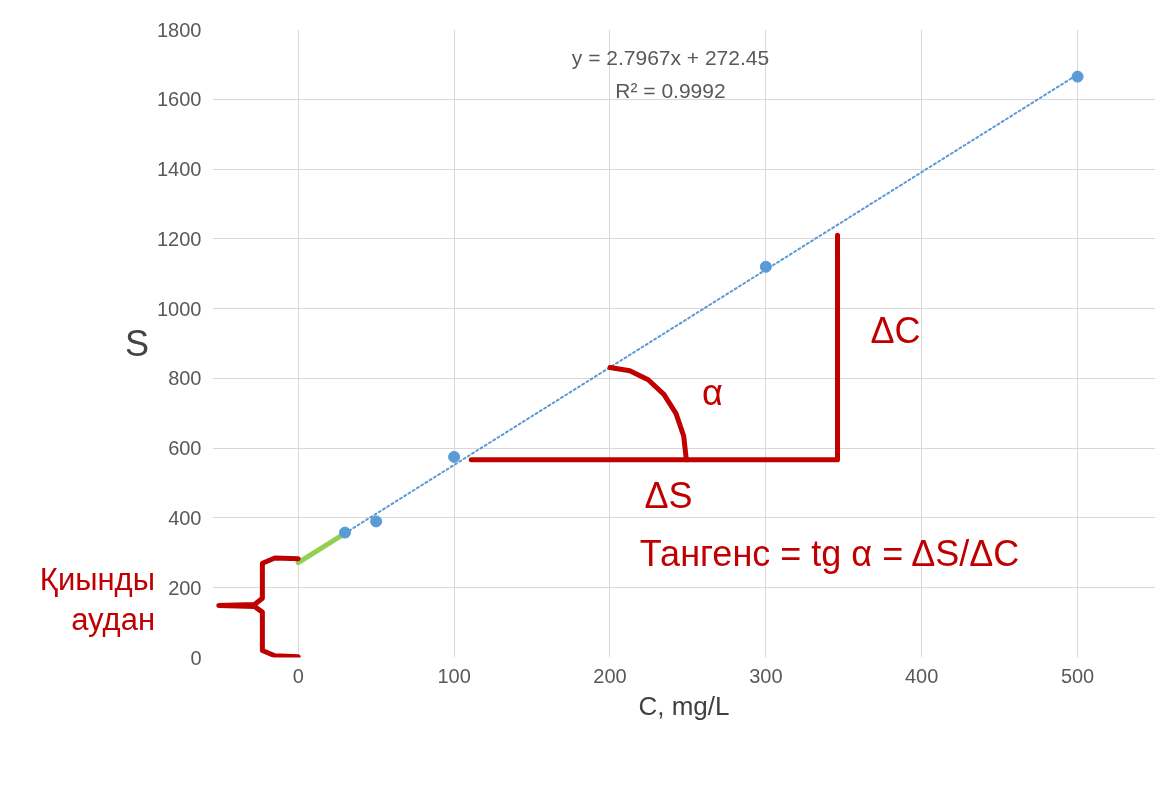 The width and height of the screenshot is (1174, 792). What do you see at coordinates (179, 308) in the screenshot?
I see `y-tick-label: 1000` at bounding box center [179, 308].